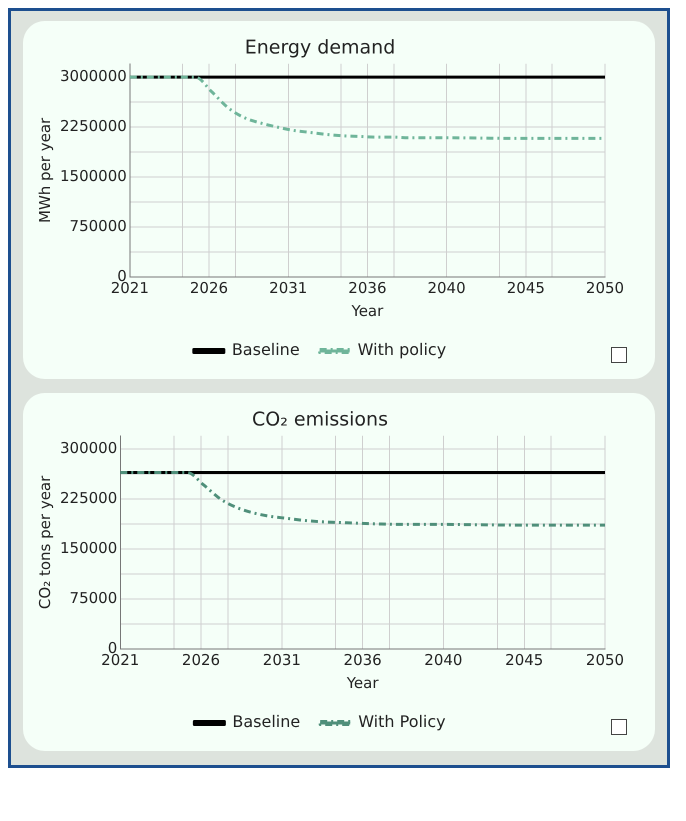 The height and width of the screenshot is (821, 686). What do you see at coordinates (89, 448) in the screenshot?
I see `y-tick-label: 300000` at bounding box center [89, 448].